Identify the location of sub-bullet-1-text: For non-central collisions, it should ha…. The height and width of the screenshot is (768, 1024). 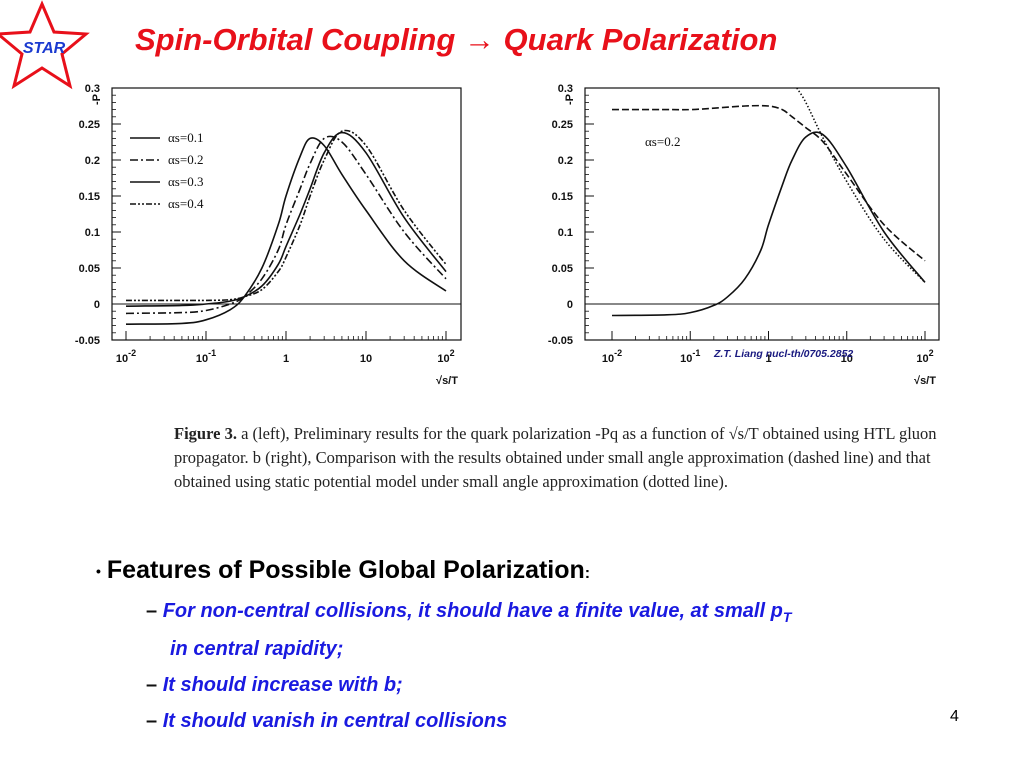
(477, 612).